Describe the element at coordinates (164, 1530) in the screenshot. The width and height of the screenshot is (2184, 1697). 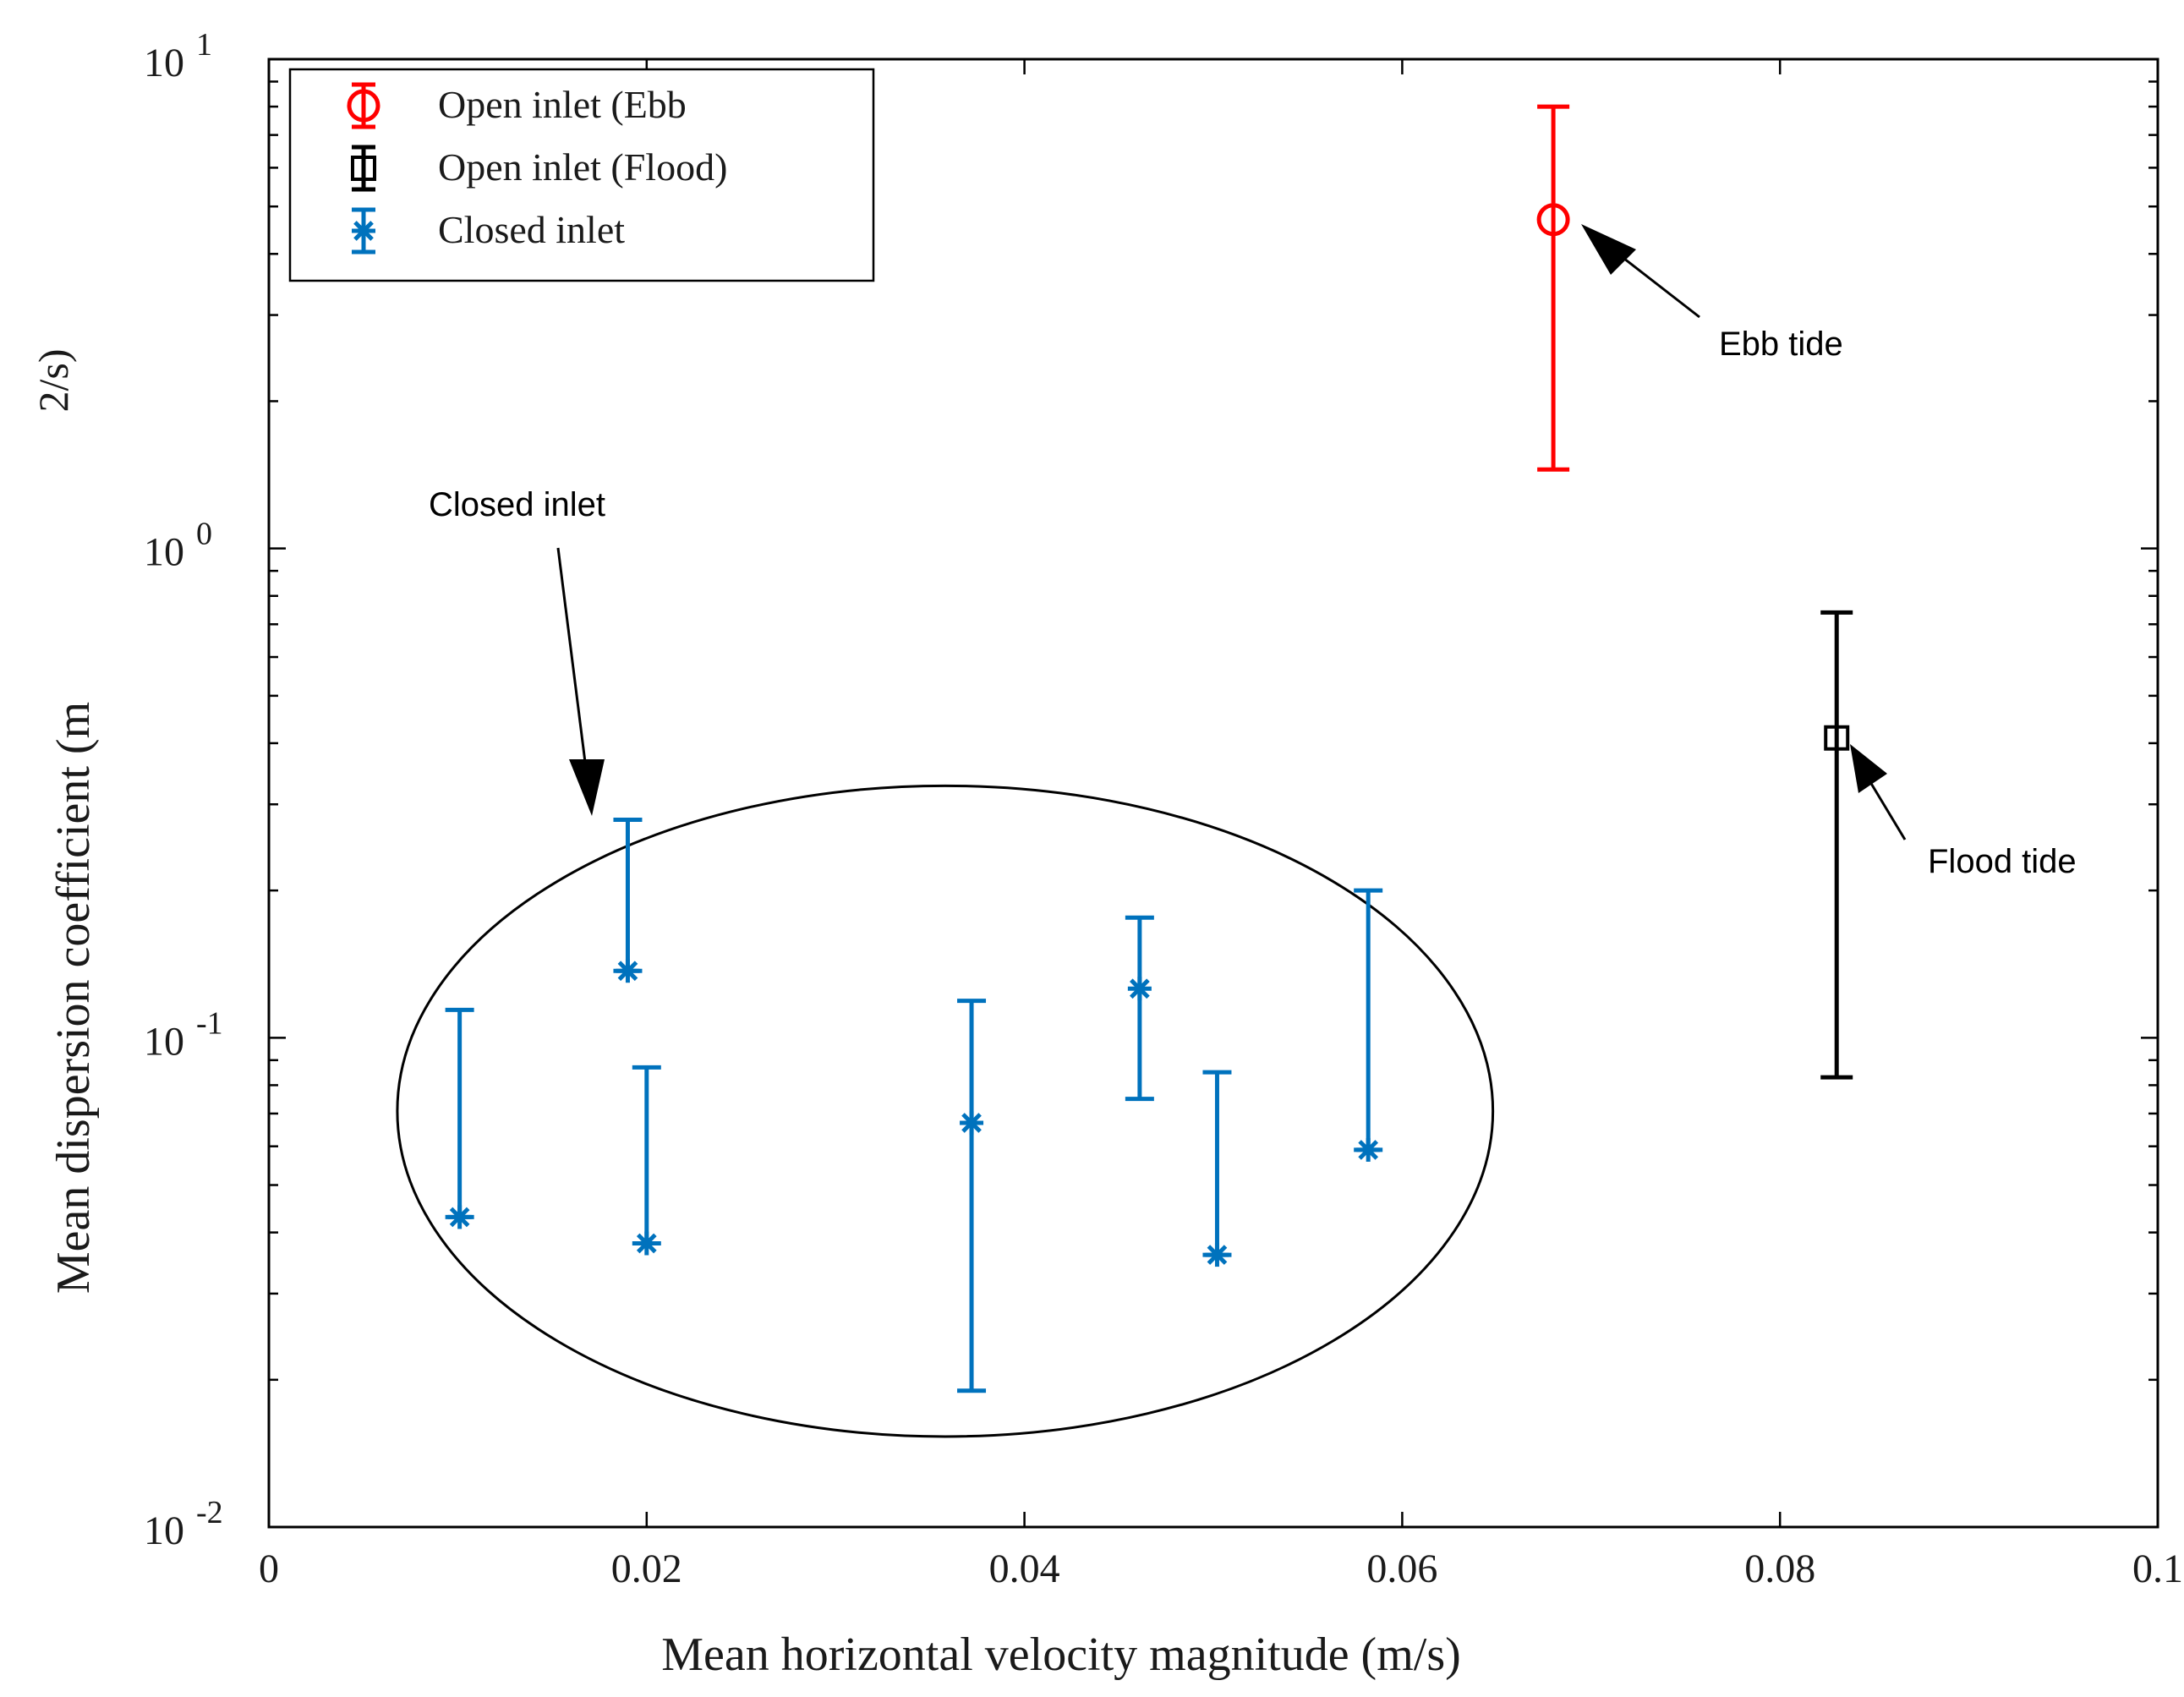
I see `y-tick-label-0: 10` at that location.